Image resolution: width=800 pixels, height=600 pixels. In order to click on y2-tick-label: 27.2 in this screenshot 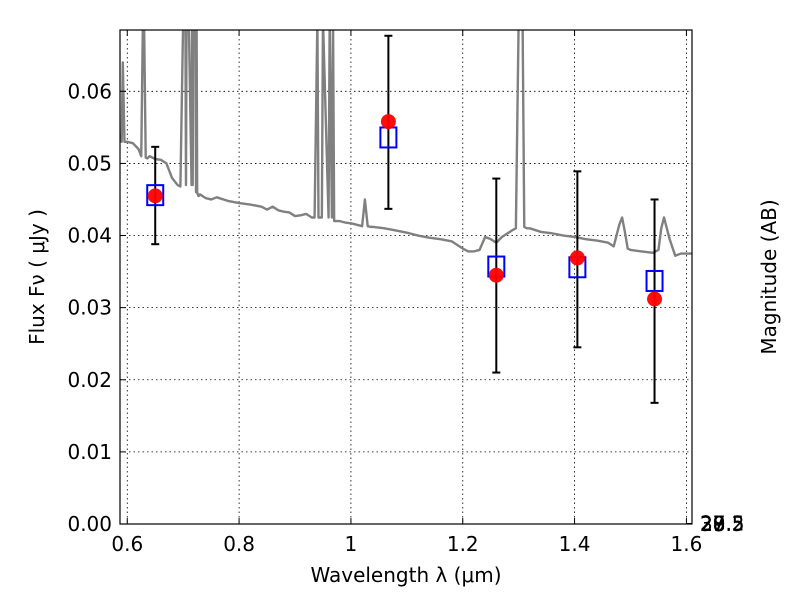, I will do `click(722, 524)`.